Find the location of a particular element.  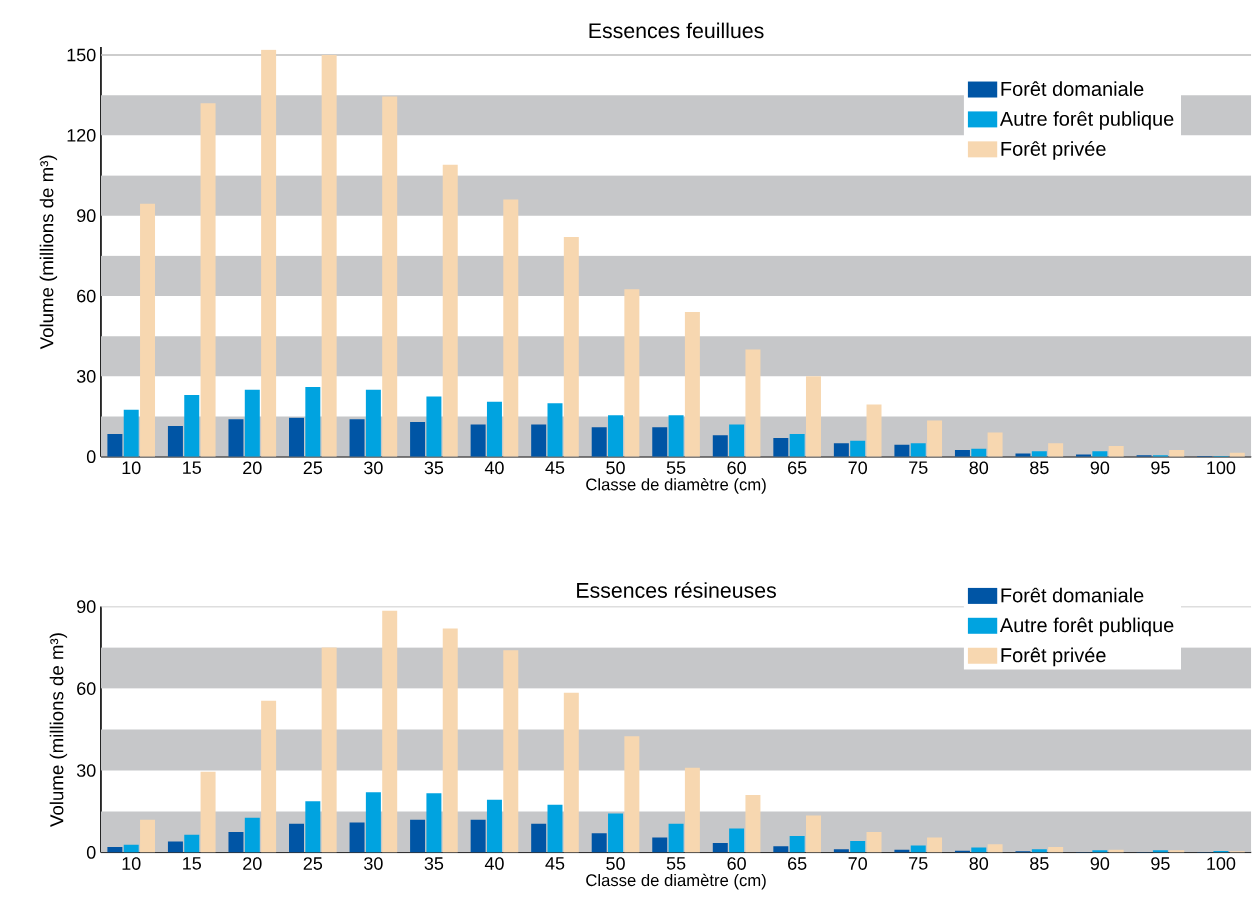

chart-title: Essences résineuses is located at coordinates (676, 589).